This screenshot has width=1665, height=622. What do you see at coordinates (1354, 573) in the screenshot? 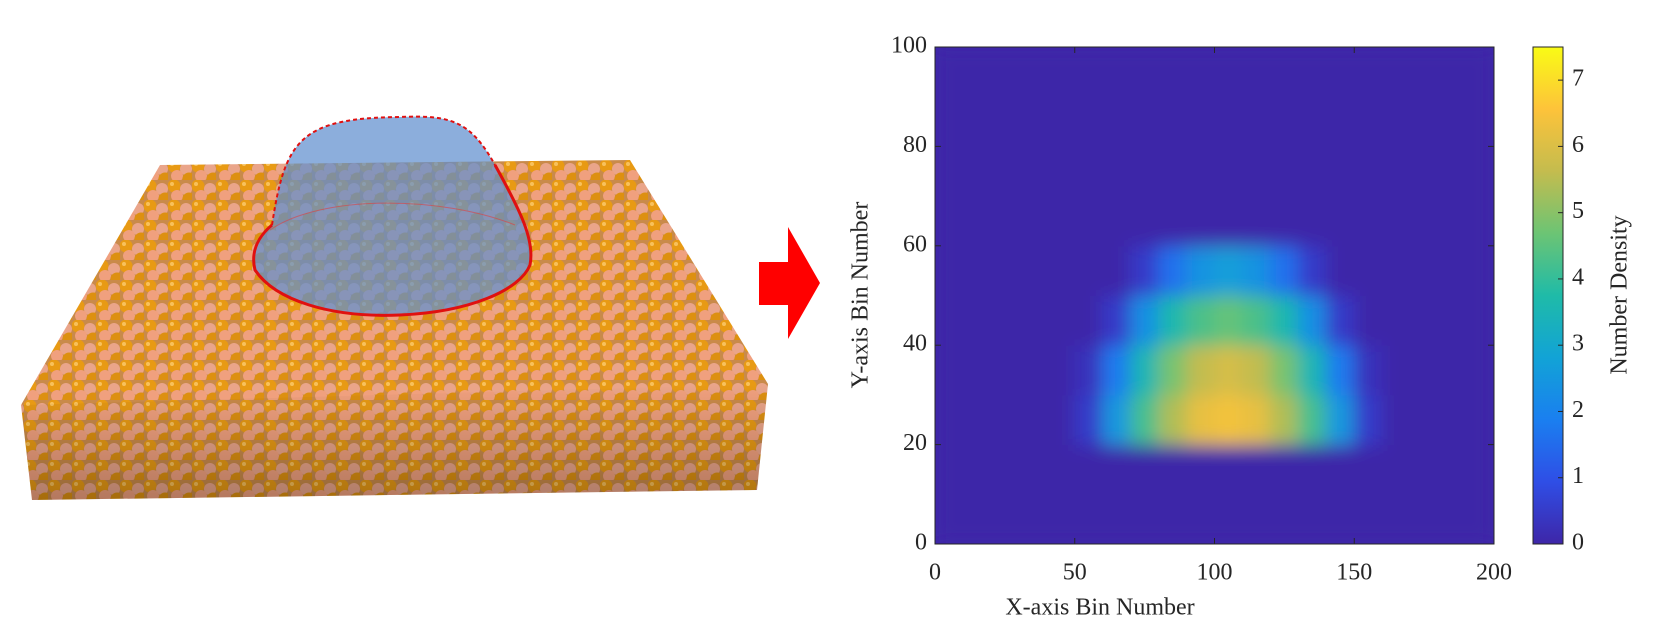
I see `x-tick-label: 150` at bounding box center [1354, 573].